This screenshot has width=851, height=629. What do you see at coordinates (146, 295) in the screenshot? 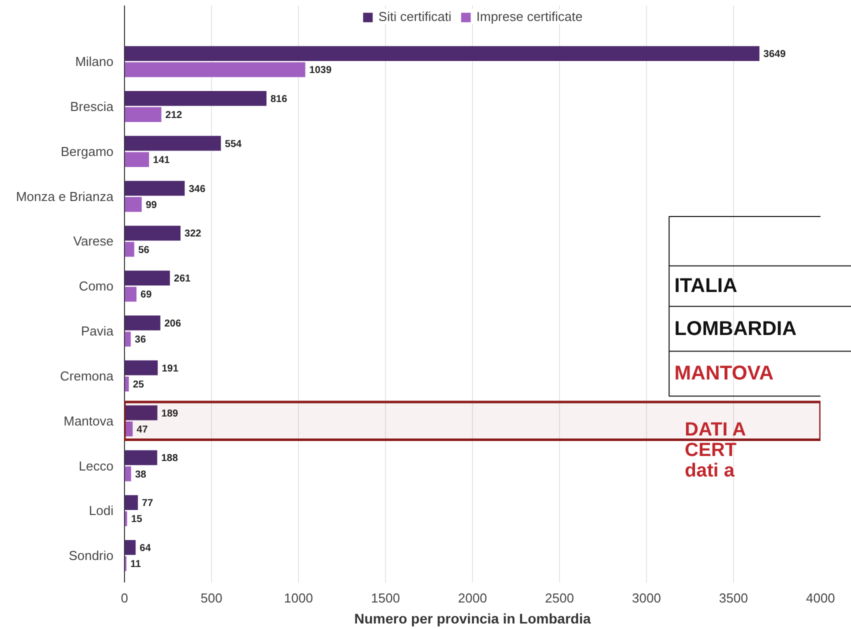
I see `data-label: 69` at bounding box center [146, 295].